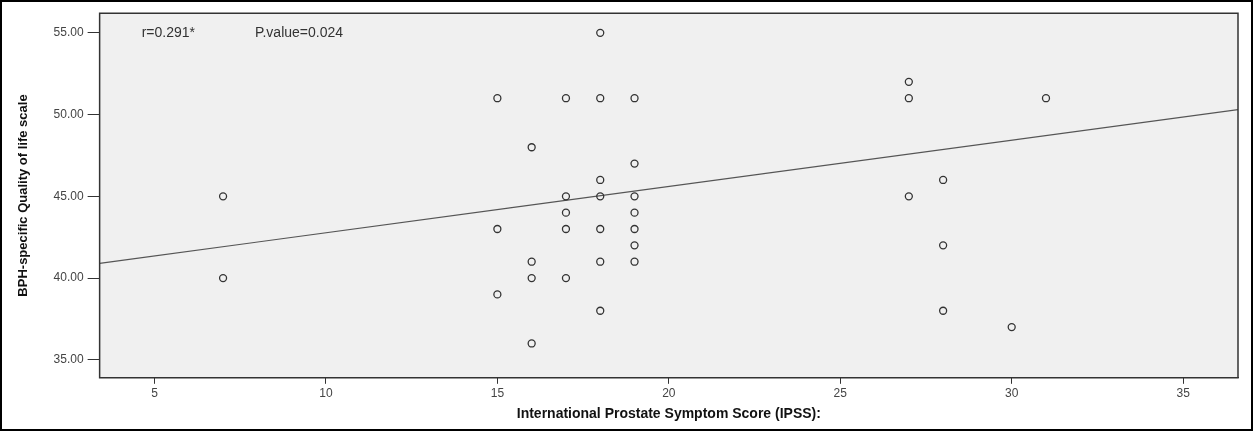 The height and width of the screenshot is (431, 1253). What do you see at coordinates (68, 277) in the screenshot?
I see `y-tick-label: 40.00` at bounding box center [68, 277].